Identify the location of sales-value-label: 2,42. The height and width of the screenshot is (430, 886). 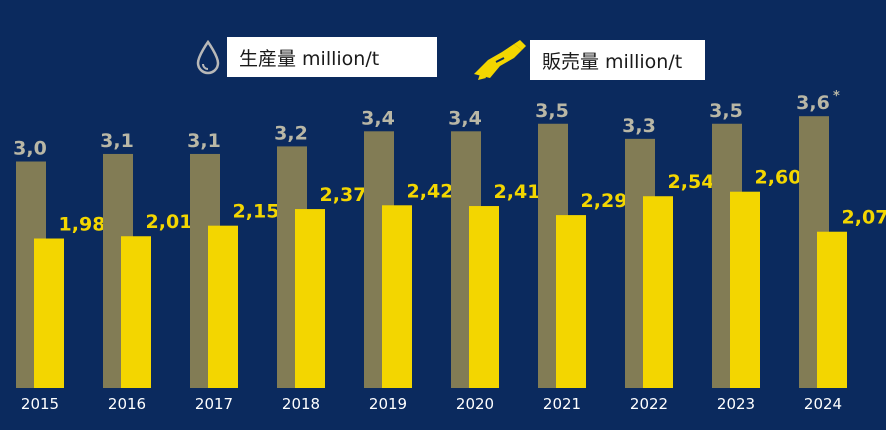
(430, 191).